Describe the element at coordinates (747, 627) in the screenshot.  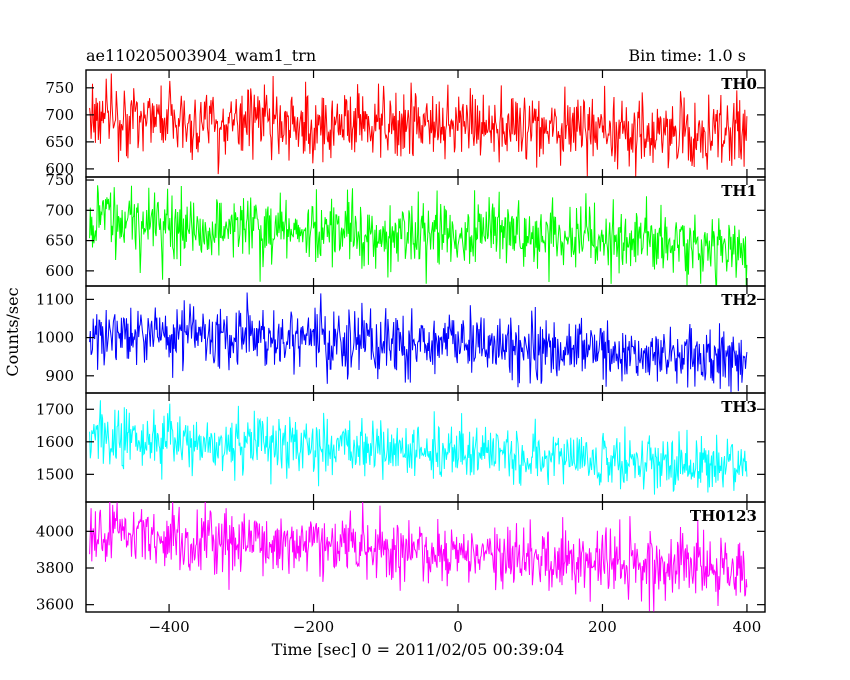
I see `x-tick-label: 400` at that location.